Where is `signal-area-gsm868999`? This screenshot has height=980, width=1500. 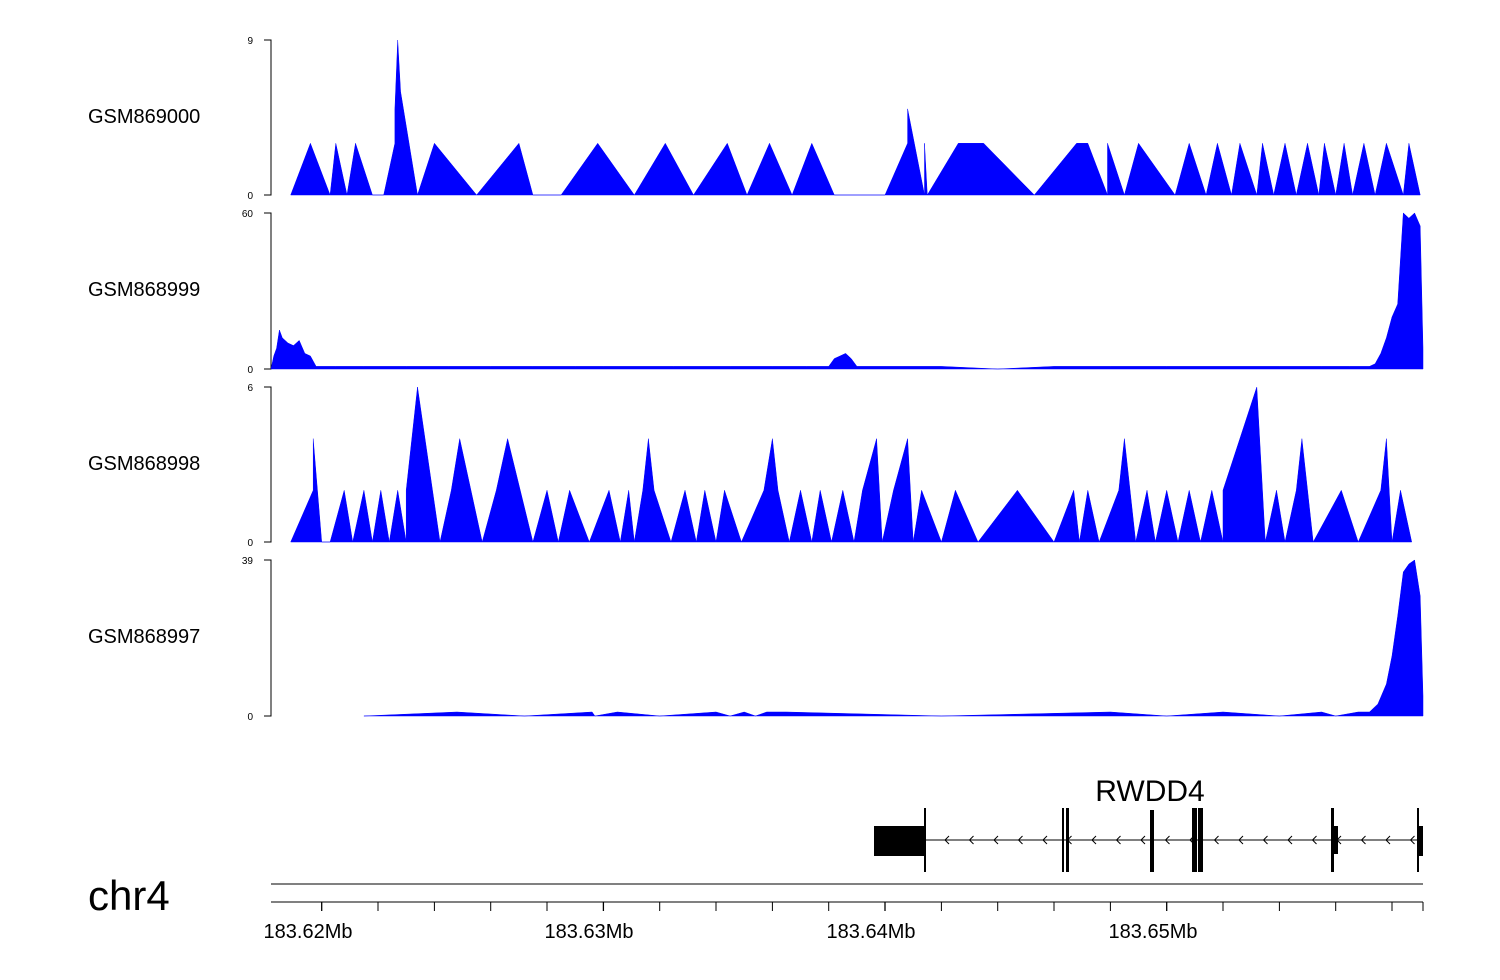 signal-area-gsm868999 is located at coordinates (847, 291).